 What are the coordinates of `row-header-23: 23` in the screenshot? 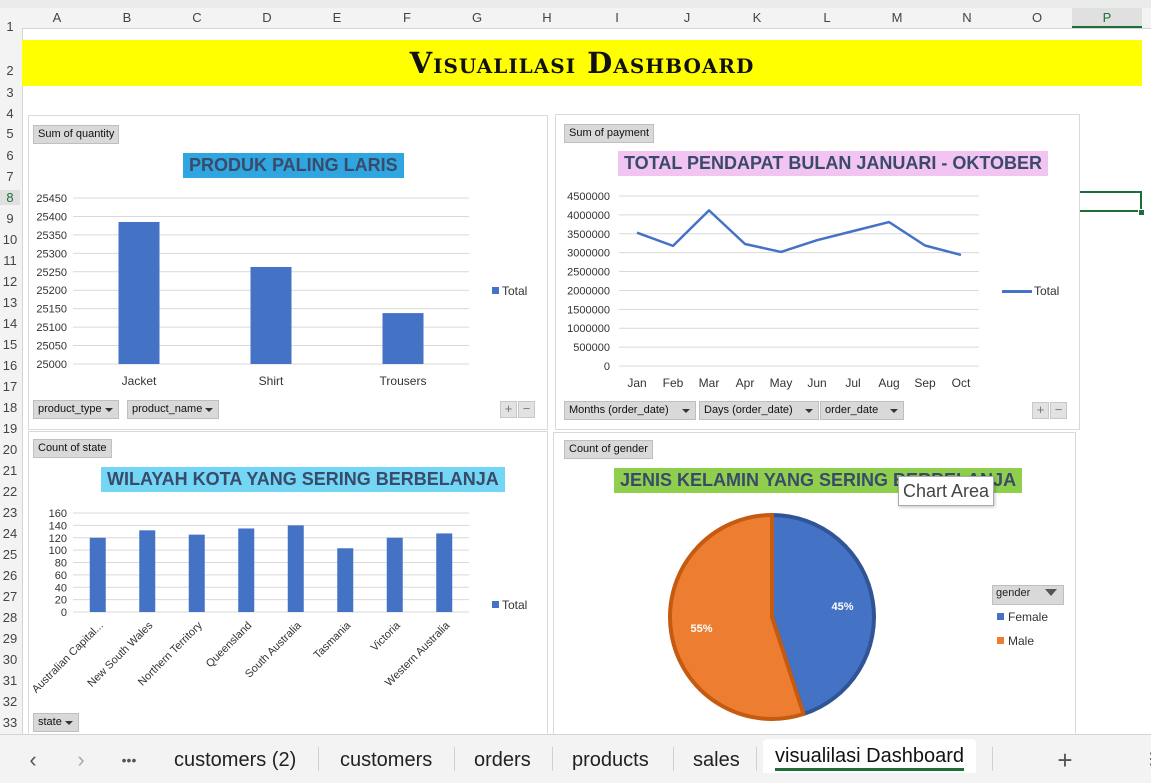 It's located at (10, 512).